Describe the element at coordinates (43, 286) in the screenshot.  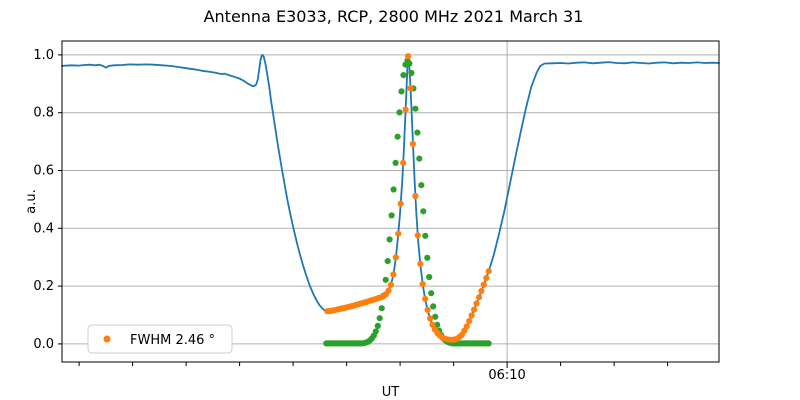
I see `y-tick-label: 0.2` at that location.